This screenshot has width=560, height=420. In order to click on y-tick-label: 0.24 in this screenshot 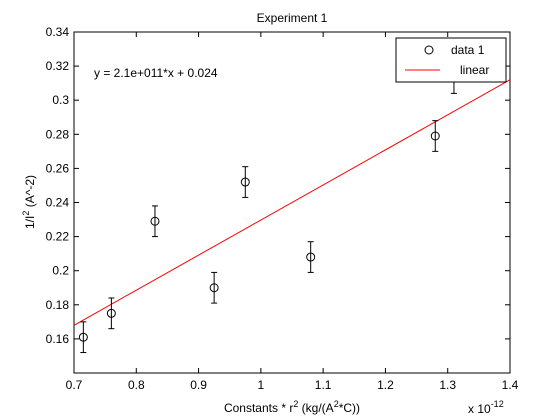, I will do `click(58, 203)`.